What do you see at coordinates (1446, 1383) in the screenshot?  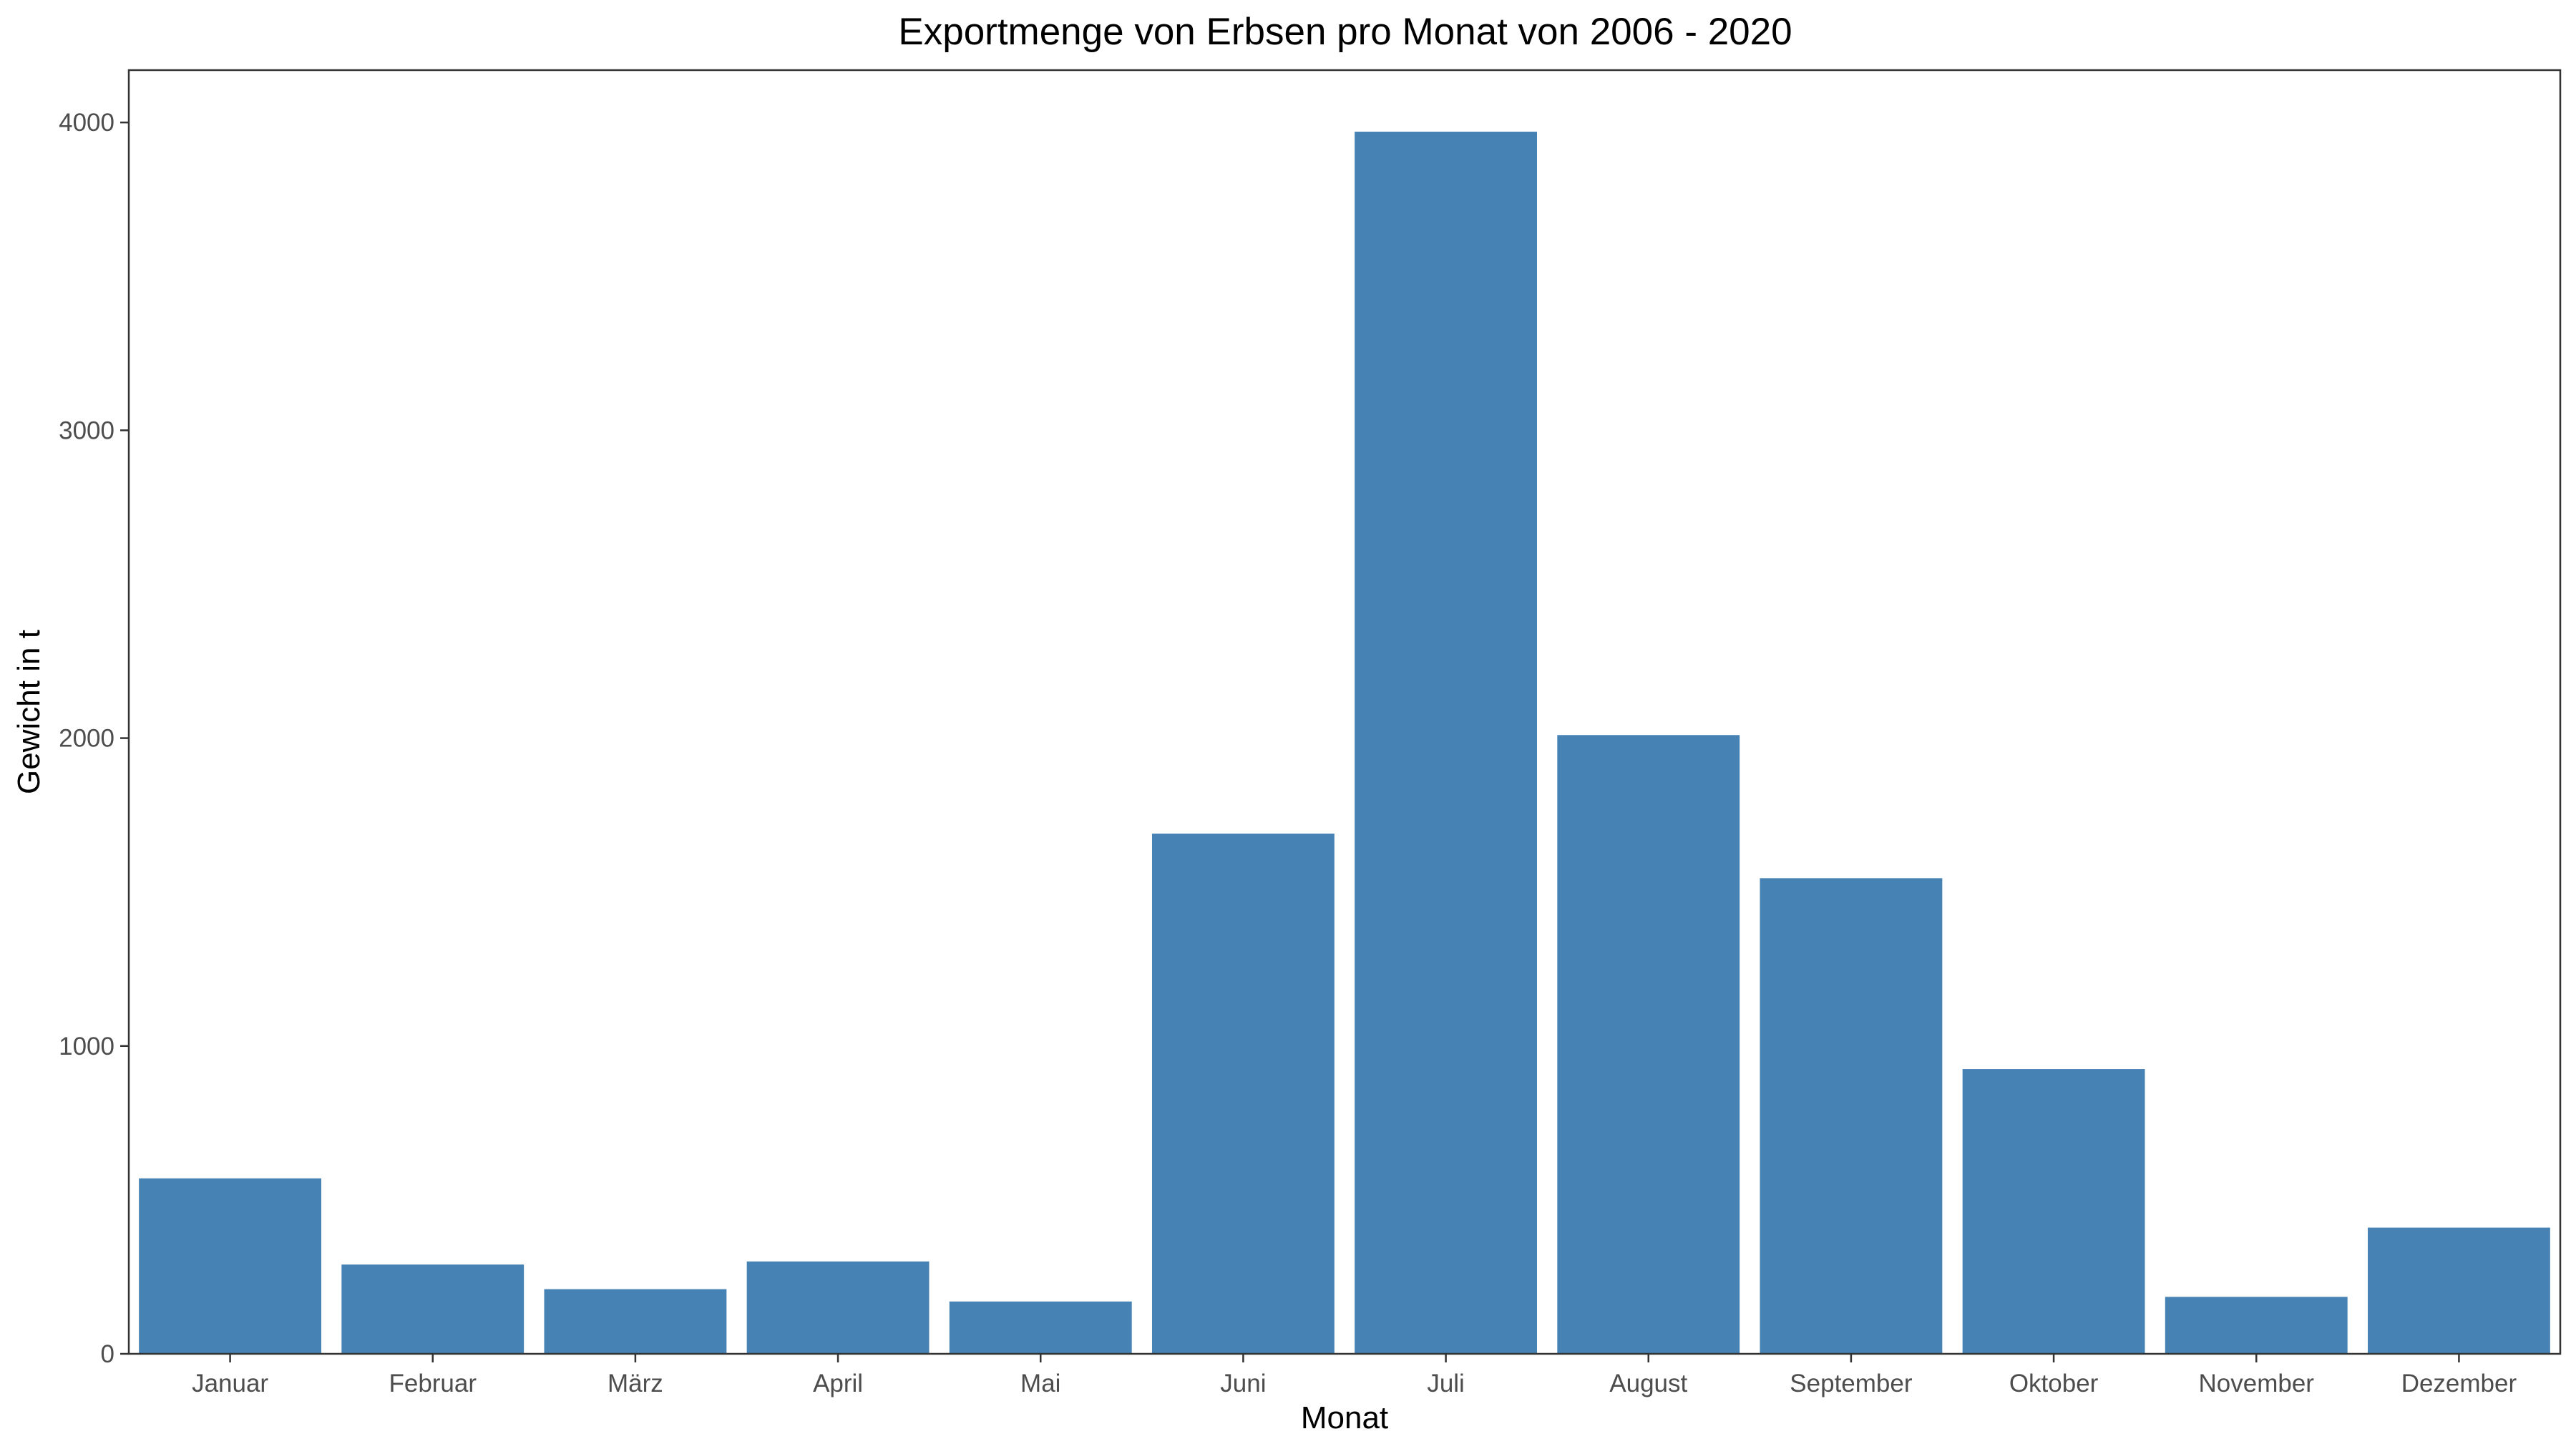 I see `x-tick-label: Juli` at bounding box center [1446, 1383].